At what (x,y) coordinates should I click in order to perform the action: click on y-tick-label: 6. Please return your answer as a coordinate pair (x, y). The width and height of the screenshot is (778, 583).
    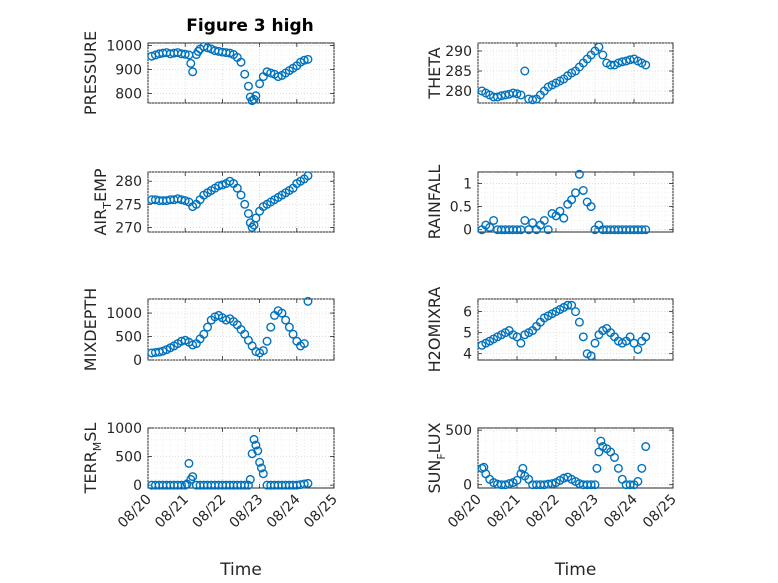
    Looking at the image, I should click on (467, 313).